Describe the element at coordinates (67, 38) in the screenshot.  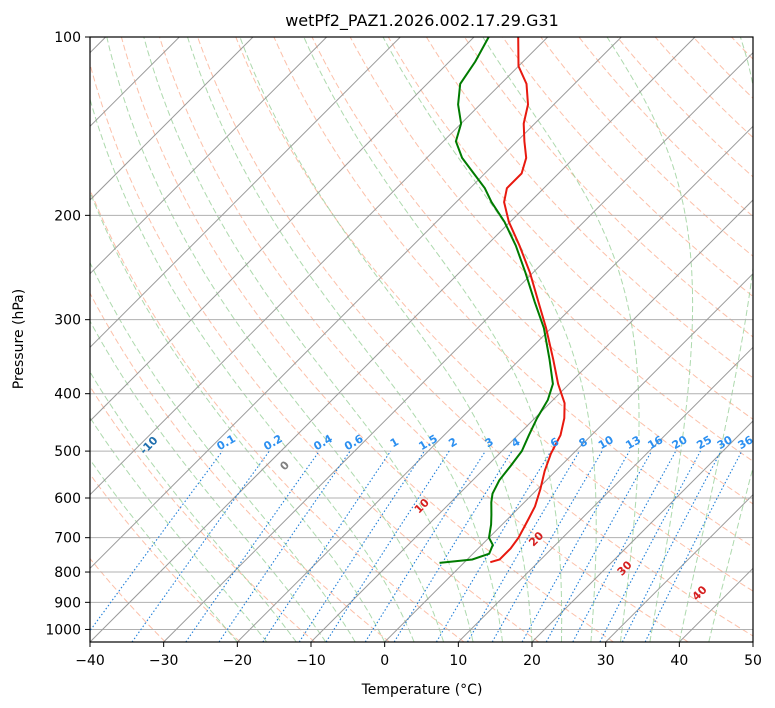
I see `y-tick-label: 100` at that location.